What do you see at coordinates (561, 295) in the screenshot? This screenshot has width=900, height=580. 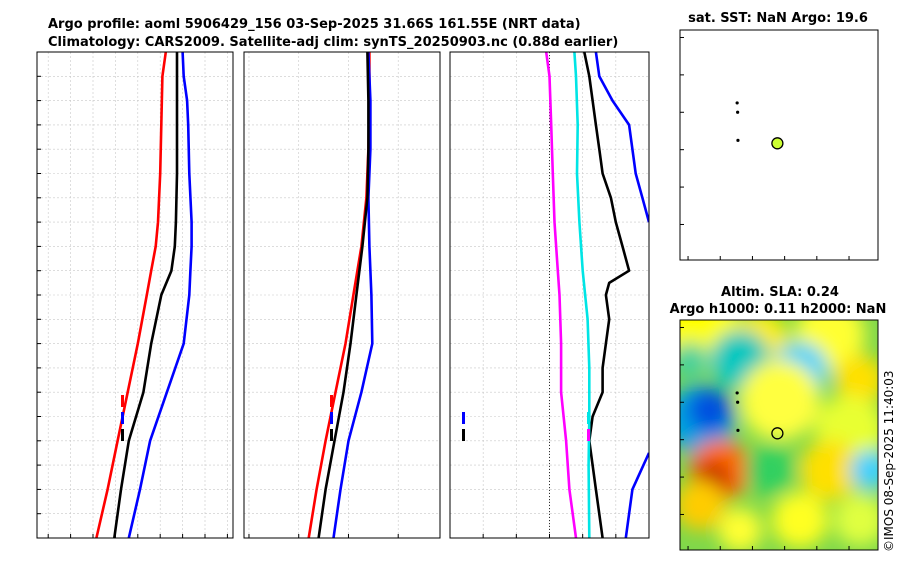 I see `series-line-salinity-argo` at bounding box center [561, 295].